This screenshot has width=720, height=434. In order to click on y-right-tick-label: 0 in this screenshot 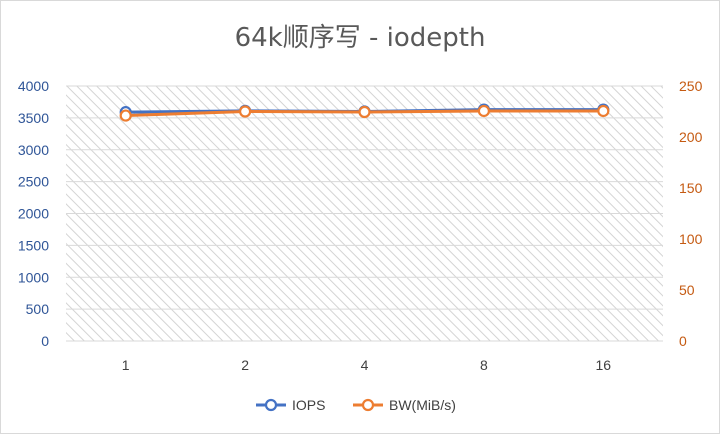, I will do `click(683, 341)`.